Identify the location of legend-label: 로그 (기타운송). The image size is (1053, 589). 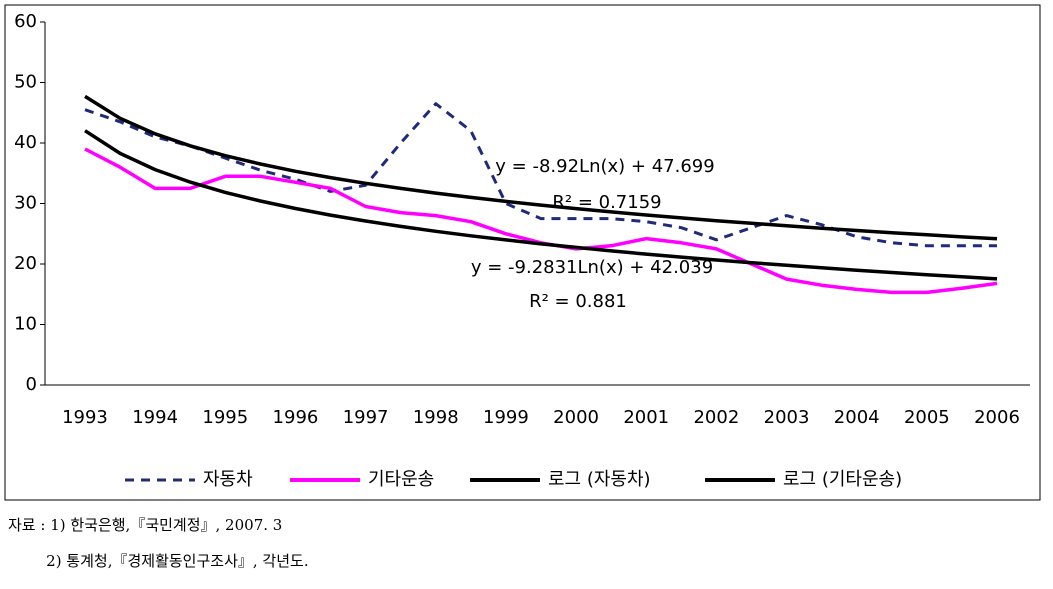
(842, 479).